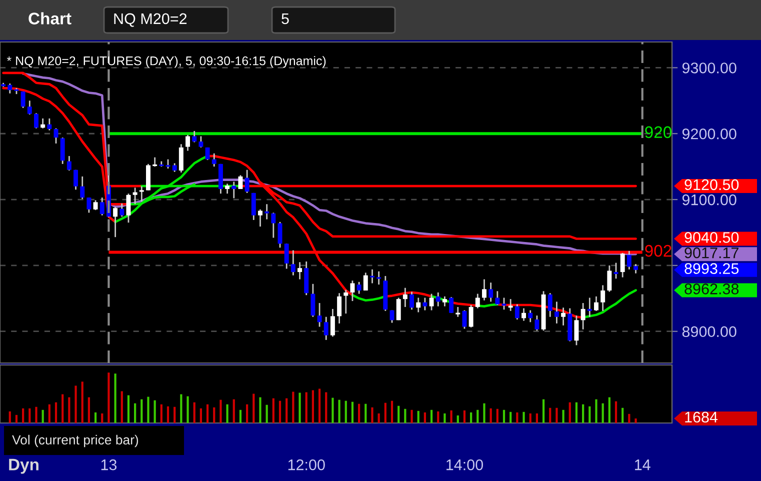 The width and height of the screenshot is (761, 481). Describe the element at coordinates (166, 62) in the screenshot. I see `text: * NQ M20=2, FUTURES (DAY), 5, 09:30-16:15 (Dynamic)` at that location.